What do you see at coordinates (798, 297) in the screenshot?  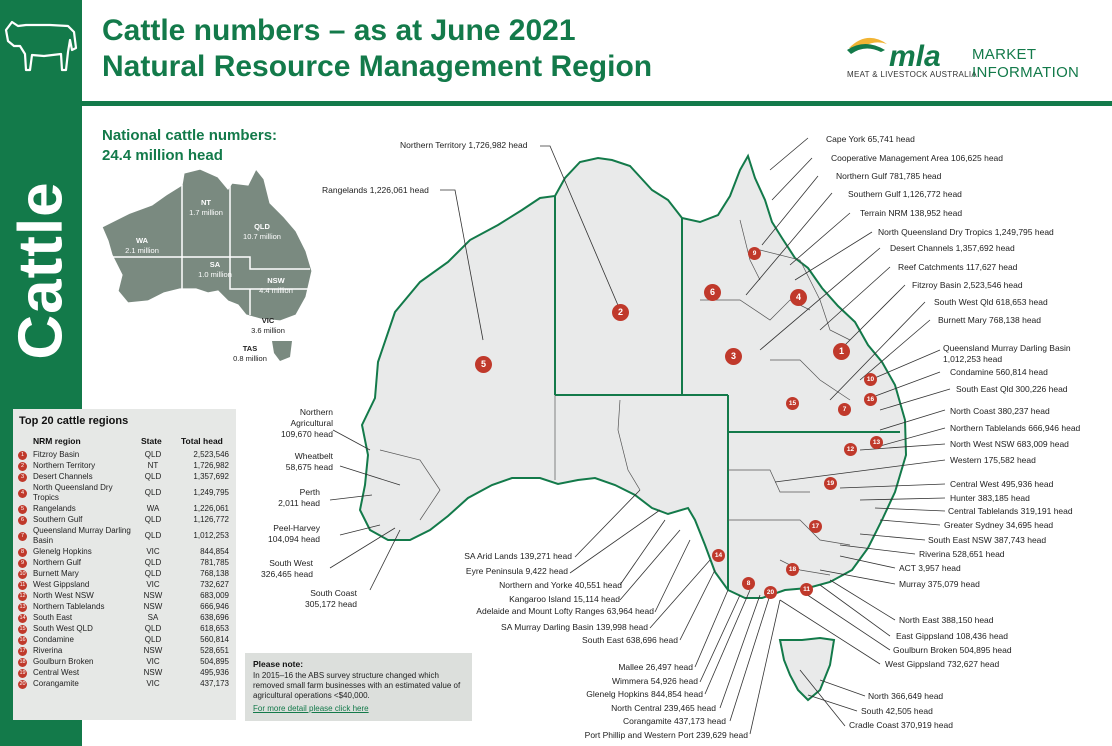 I see `region-marker-4: 4` at bounding box center [798, 297].